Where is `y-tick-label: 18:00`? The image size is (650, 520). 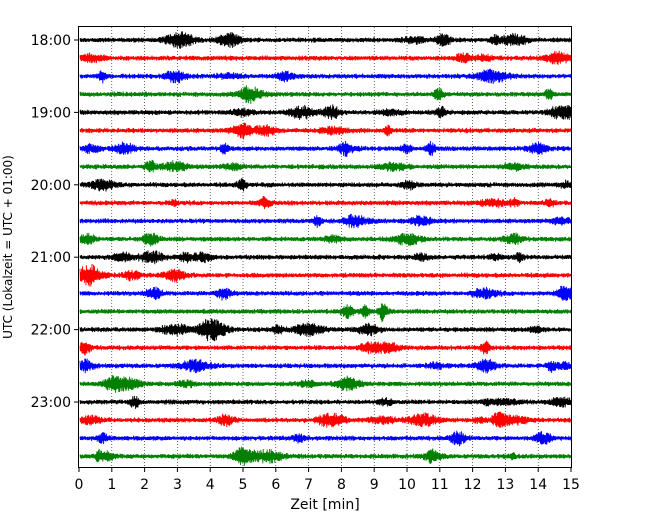
y-tick-label: 18:00 is located at coordinates (51, 41).